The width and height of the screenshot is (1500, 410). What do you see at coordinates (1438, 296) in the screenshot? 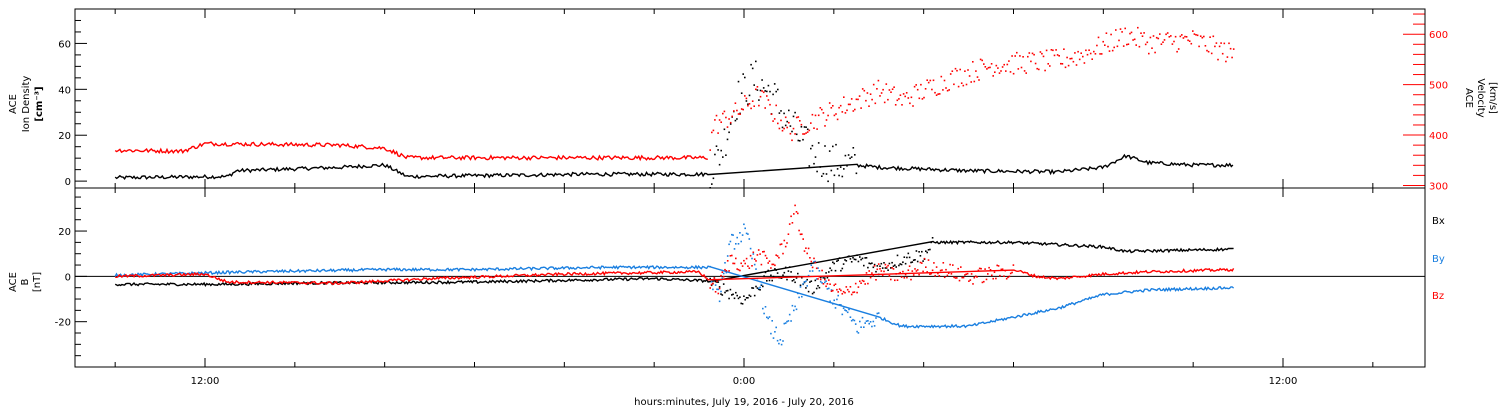
I see `legend-bz-label: Bz` at bounding box center [1438, 296].